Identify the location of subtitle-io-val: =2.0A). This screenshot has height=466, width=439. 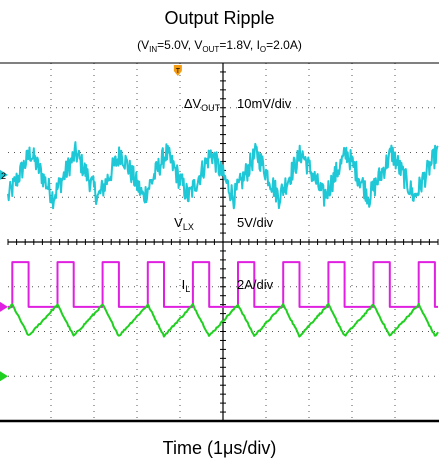
(284, 45).